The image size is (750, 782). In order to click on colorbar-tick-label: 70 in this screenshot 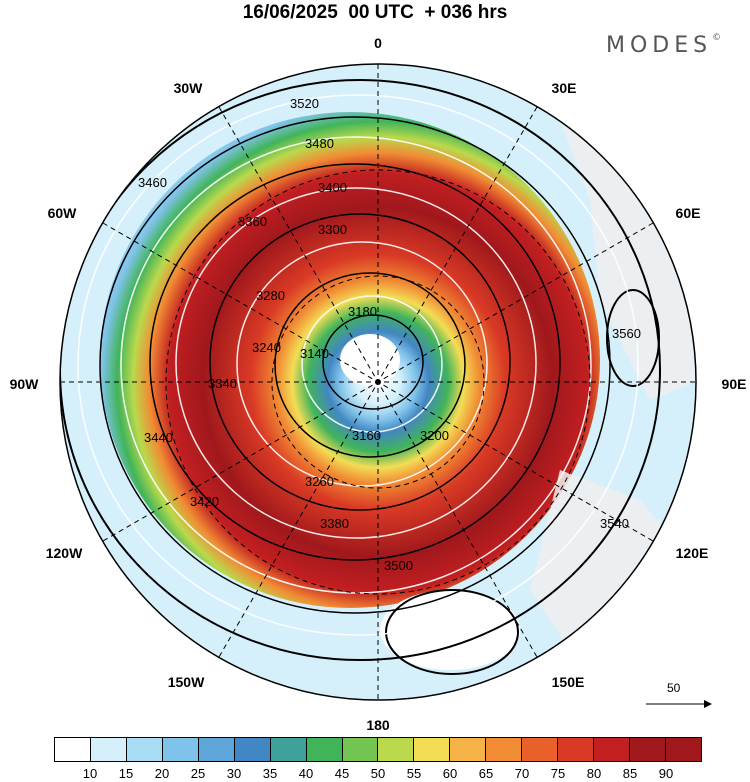, I will do `click(522, 773)`.